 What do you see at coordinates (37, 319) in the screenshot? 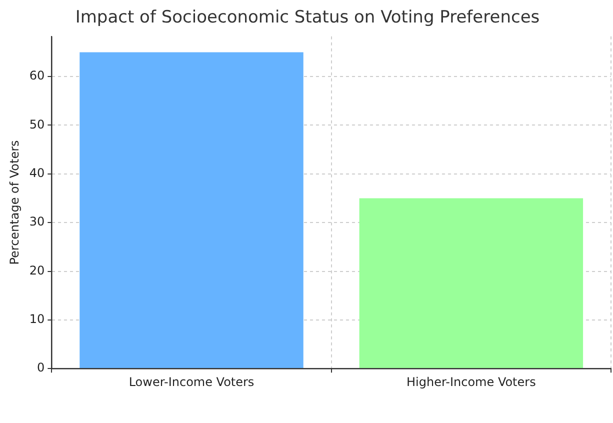
I see `y-tick-label: 10` at bounding box center [37, 319].